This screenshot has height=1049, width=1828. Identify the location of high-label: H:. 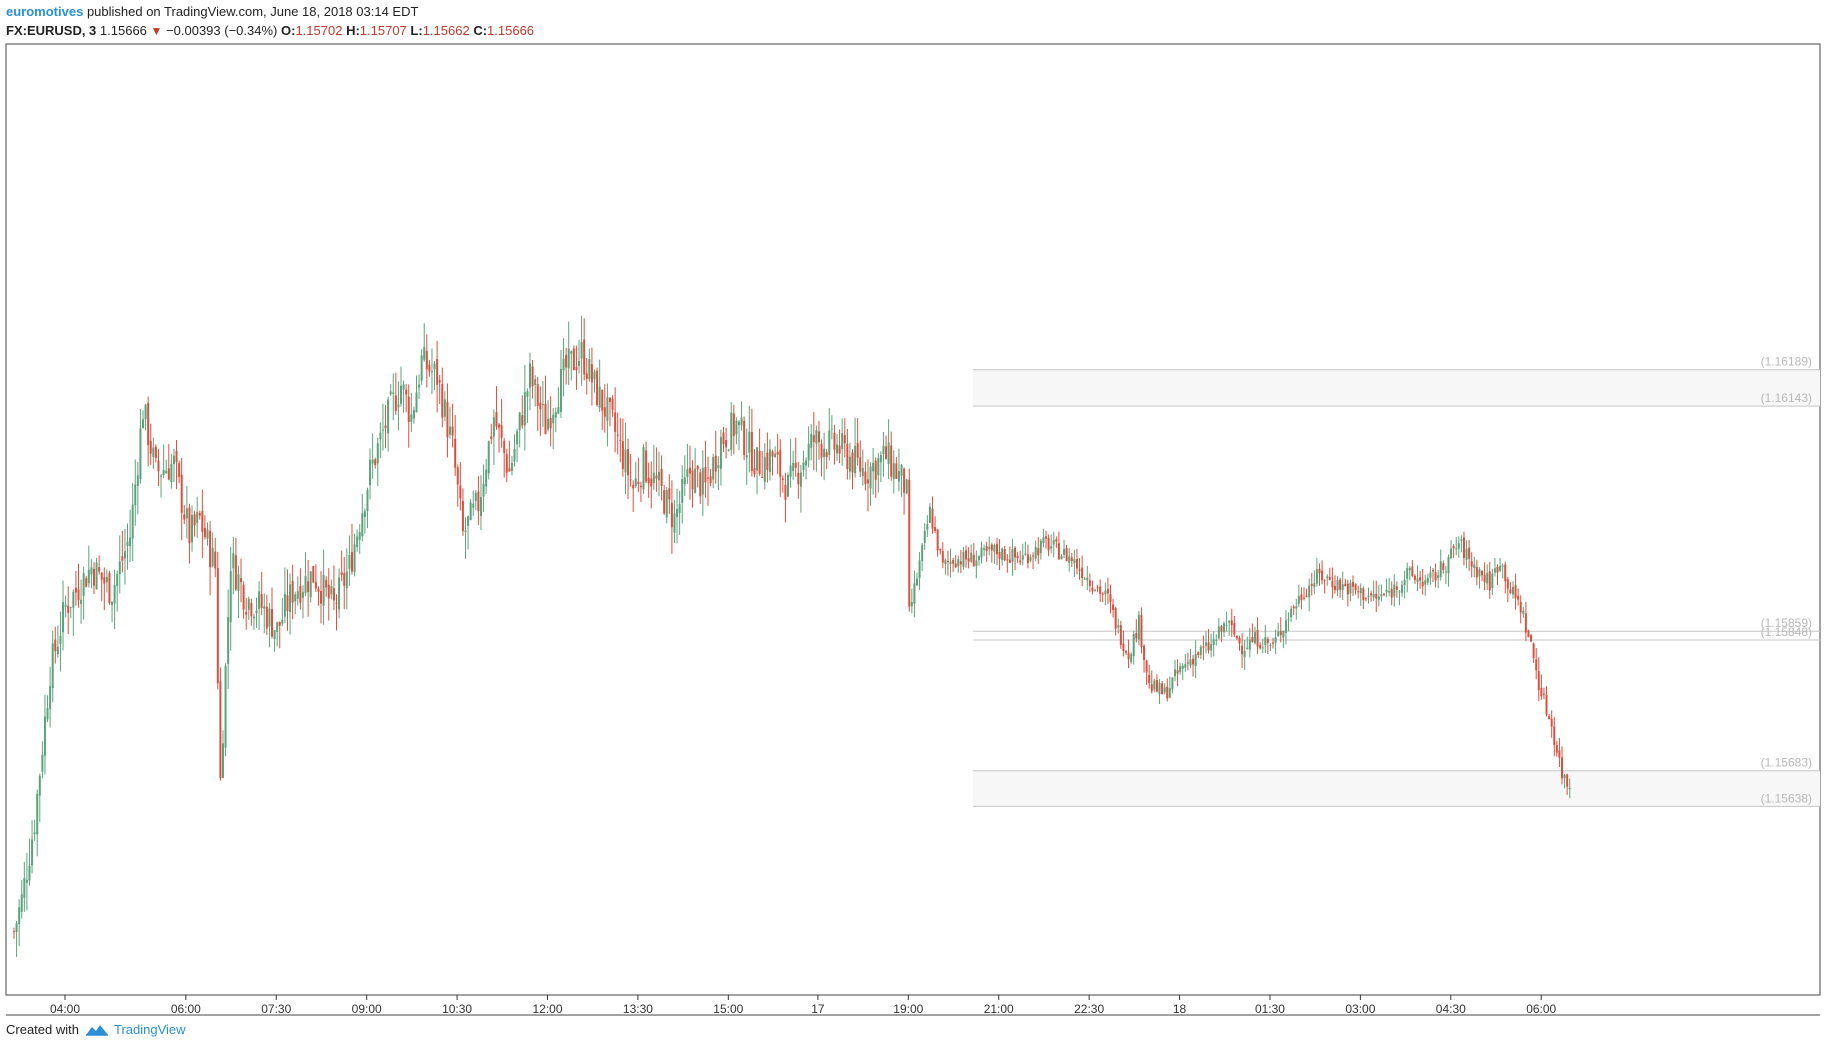
(353, 30).